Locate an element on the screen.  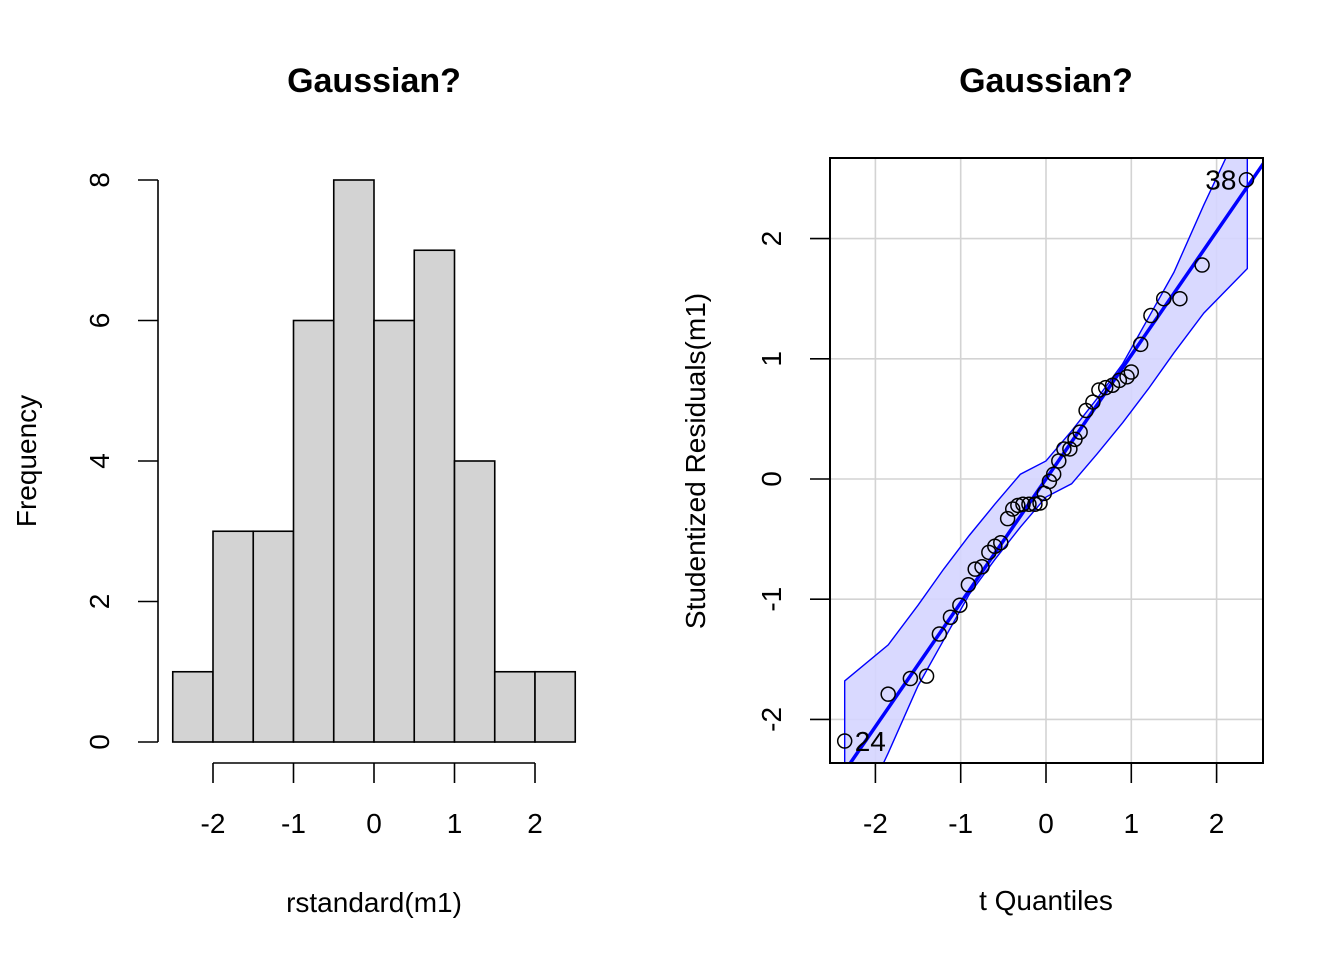
qq-plot-x-tick-label: -2 is located at coordinates (875, 823).